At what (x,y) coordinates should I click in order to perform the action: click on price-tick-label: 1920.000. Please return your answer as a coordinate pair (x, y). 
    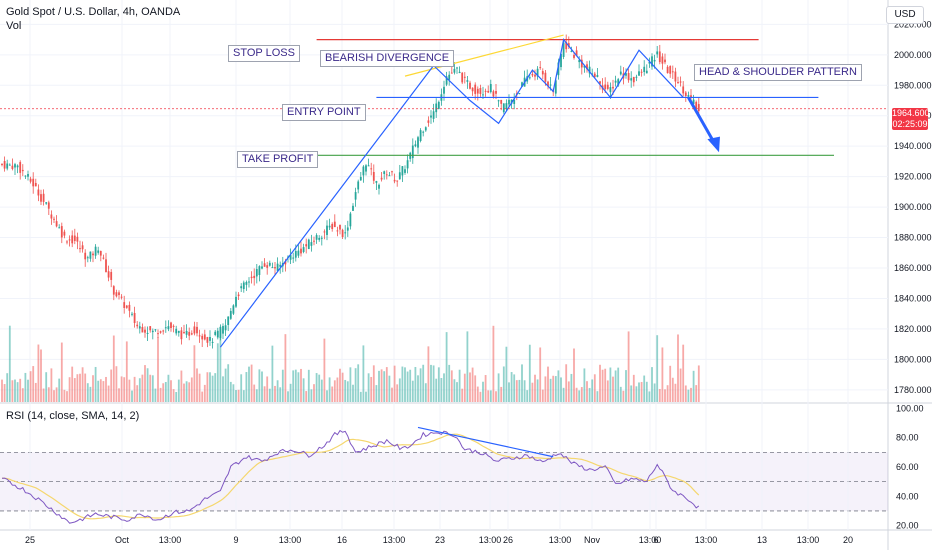
    Looking at the image, I should click on (913, 177).